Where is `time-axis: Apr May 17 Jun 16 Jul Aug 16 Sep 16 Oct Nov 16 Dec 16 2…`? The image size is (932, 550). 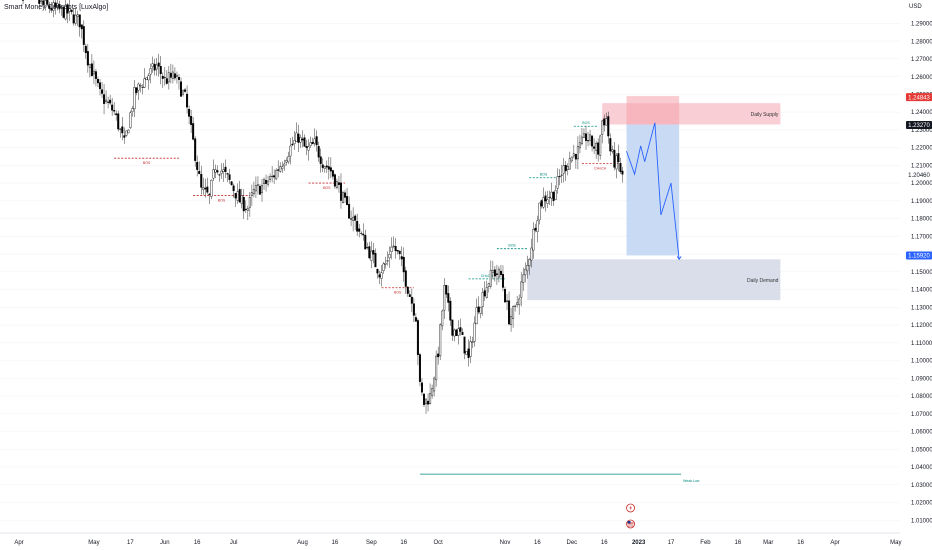
time-axis: Apr May 17 Jun 16 Jul Aug 16 Sep 16 Oct Nov 16 Dec 16 2… is located at coordinates (457, 543).